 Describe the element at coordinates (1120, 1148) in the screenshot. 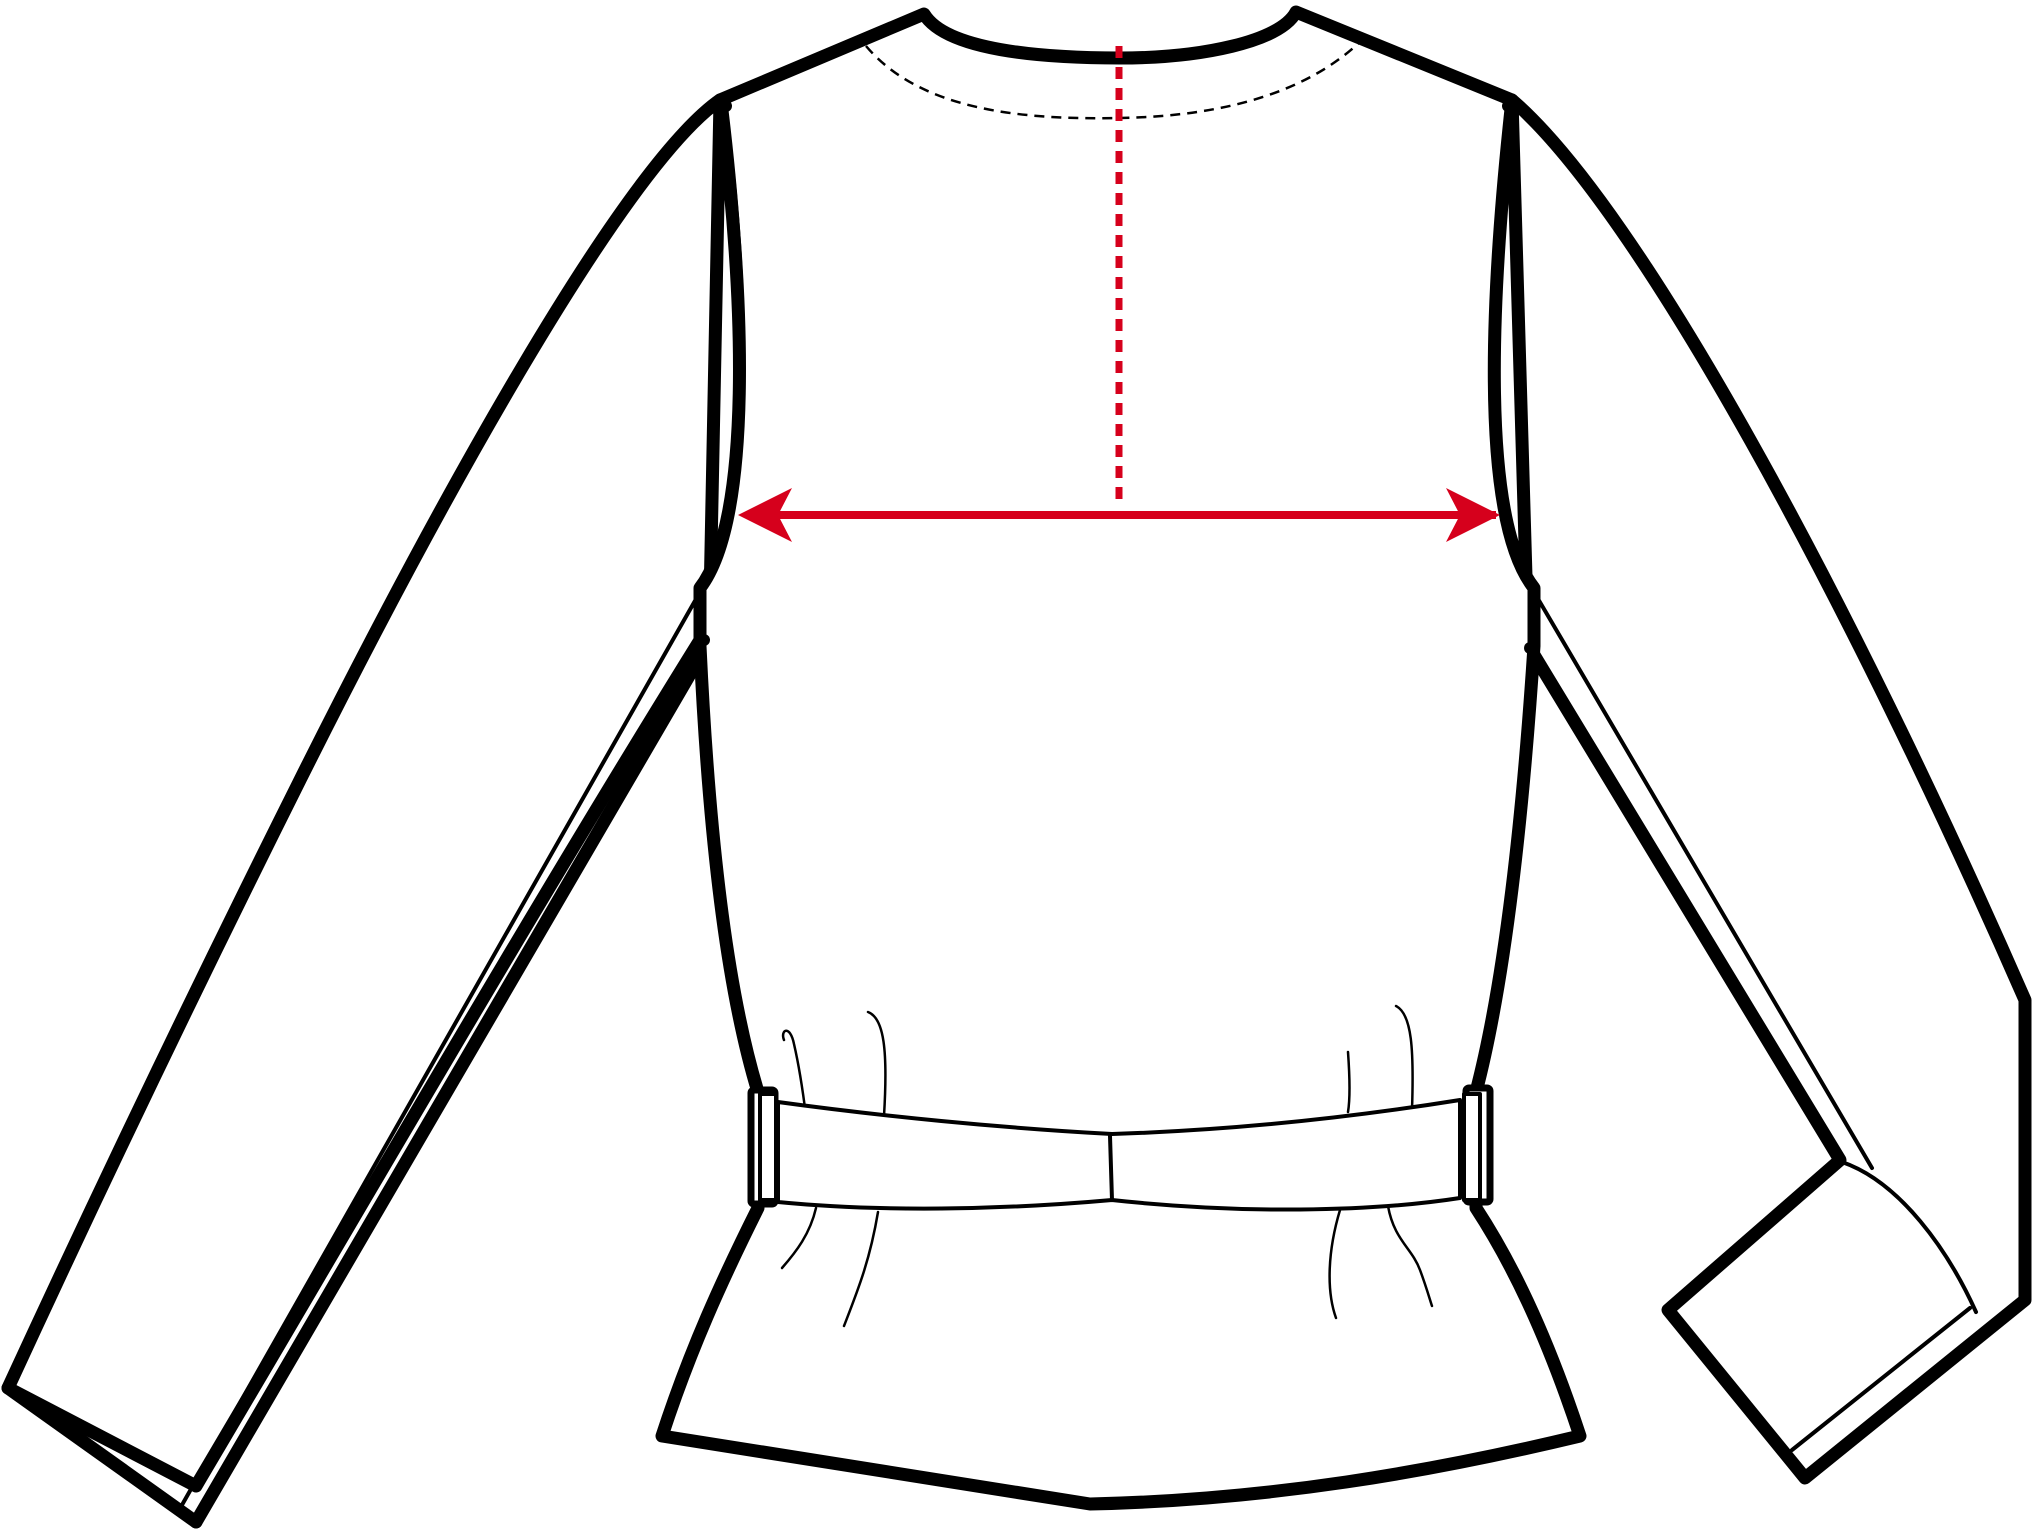

I see `belt` at that location.